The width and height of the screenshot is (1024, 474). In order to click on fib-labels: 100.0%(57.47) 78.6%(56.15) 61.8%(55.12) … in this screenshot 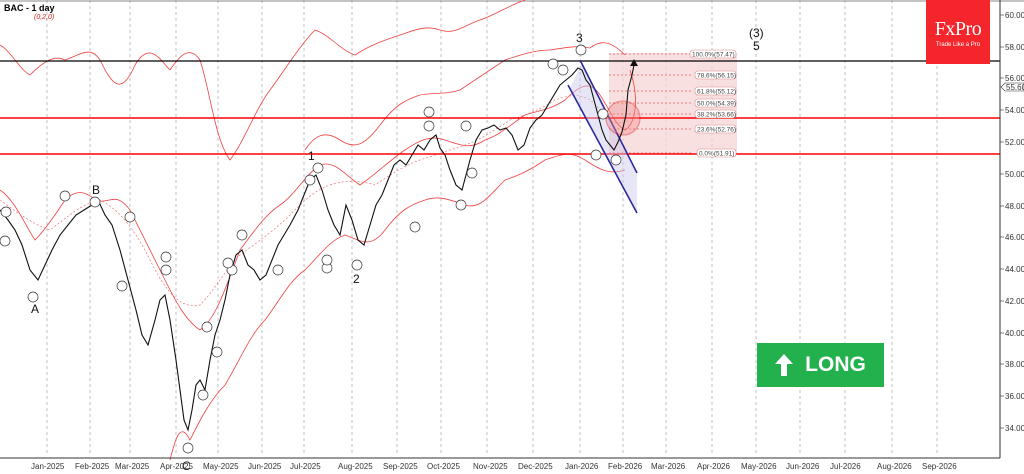, I will do `click(713, 103)`.